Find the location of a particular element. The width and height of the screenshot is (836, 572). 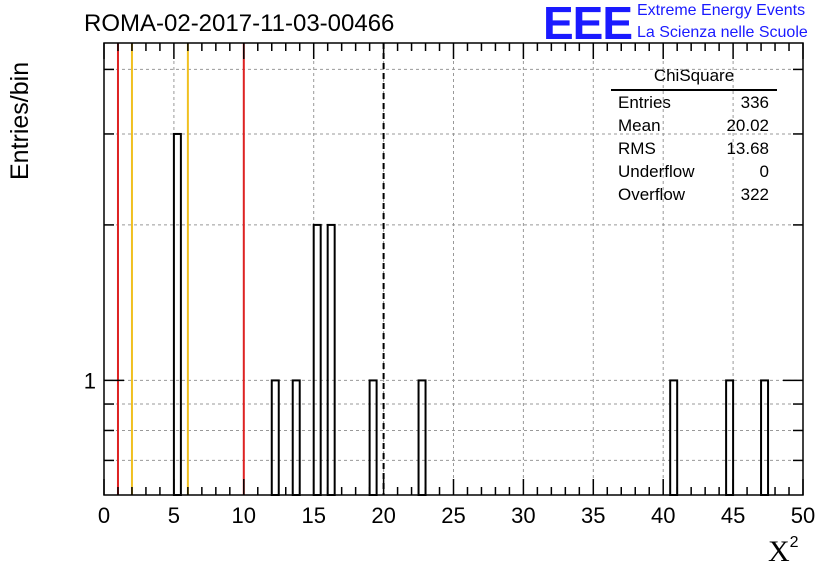

x-tick-label: 30 is located at coordinates (523, 515).